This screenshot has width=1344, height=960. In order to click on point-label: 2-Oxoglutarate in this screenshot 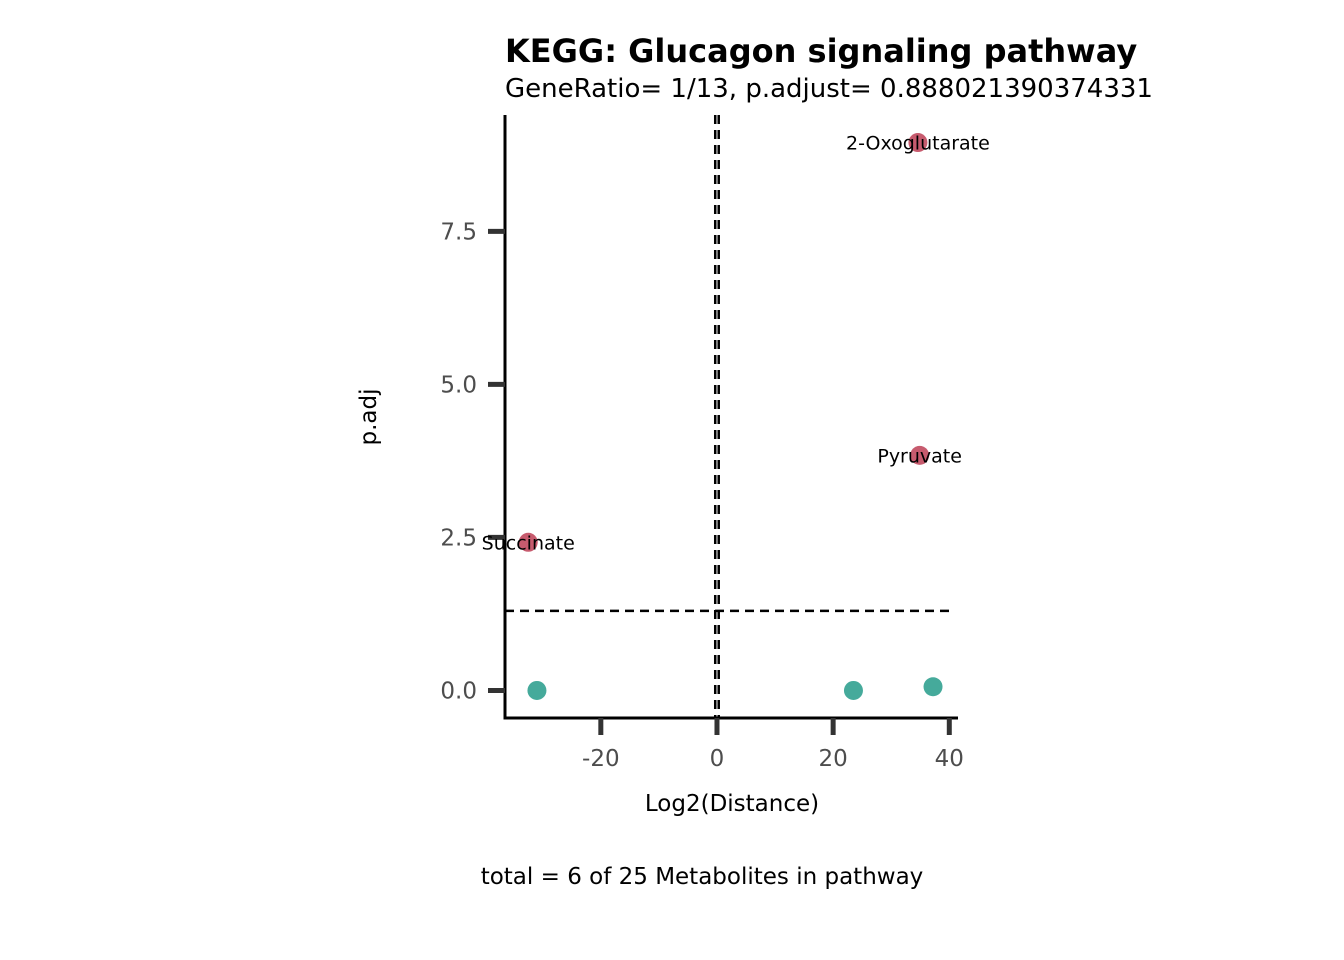, I will do `click(918, 144)`.